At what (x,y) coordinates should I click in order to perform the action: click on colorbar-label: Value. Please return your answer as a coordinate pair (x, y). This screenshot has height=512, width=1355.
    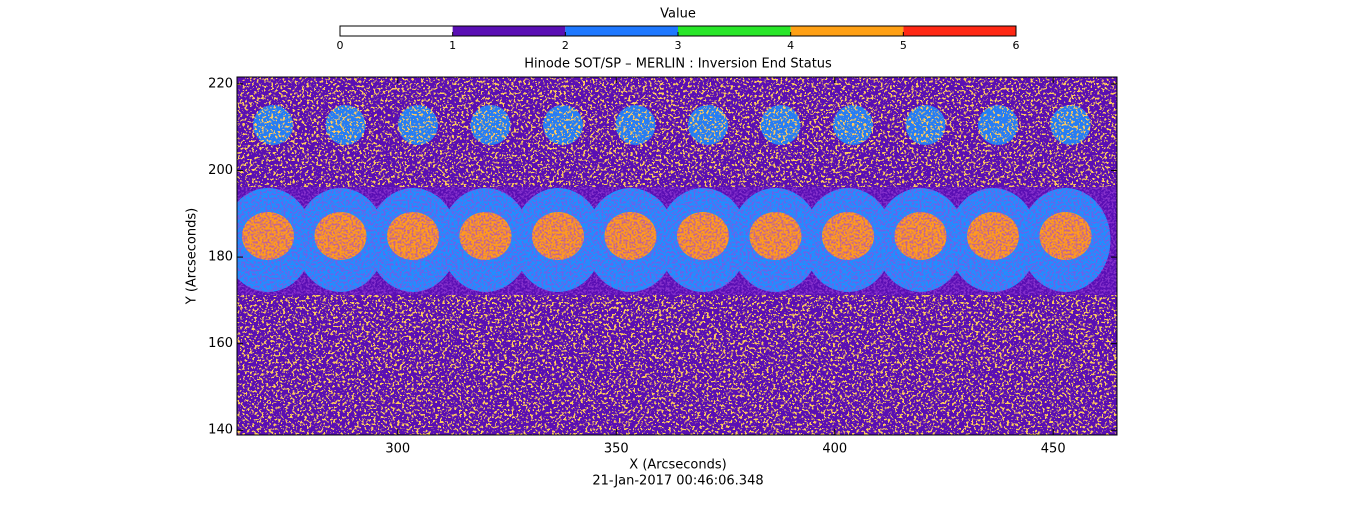
    Looking at the image, I should click on (678, 14).